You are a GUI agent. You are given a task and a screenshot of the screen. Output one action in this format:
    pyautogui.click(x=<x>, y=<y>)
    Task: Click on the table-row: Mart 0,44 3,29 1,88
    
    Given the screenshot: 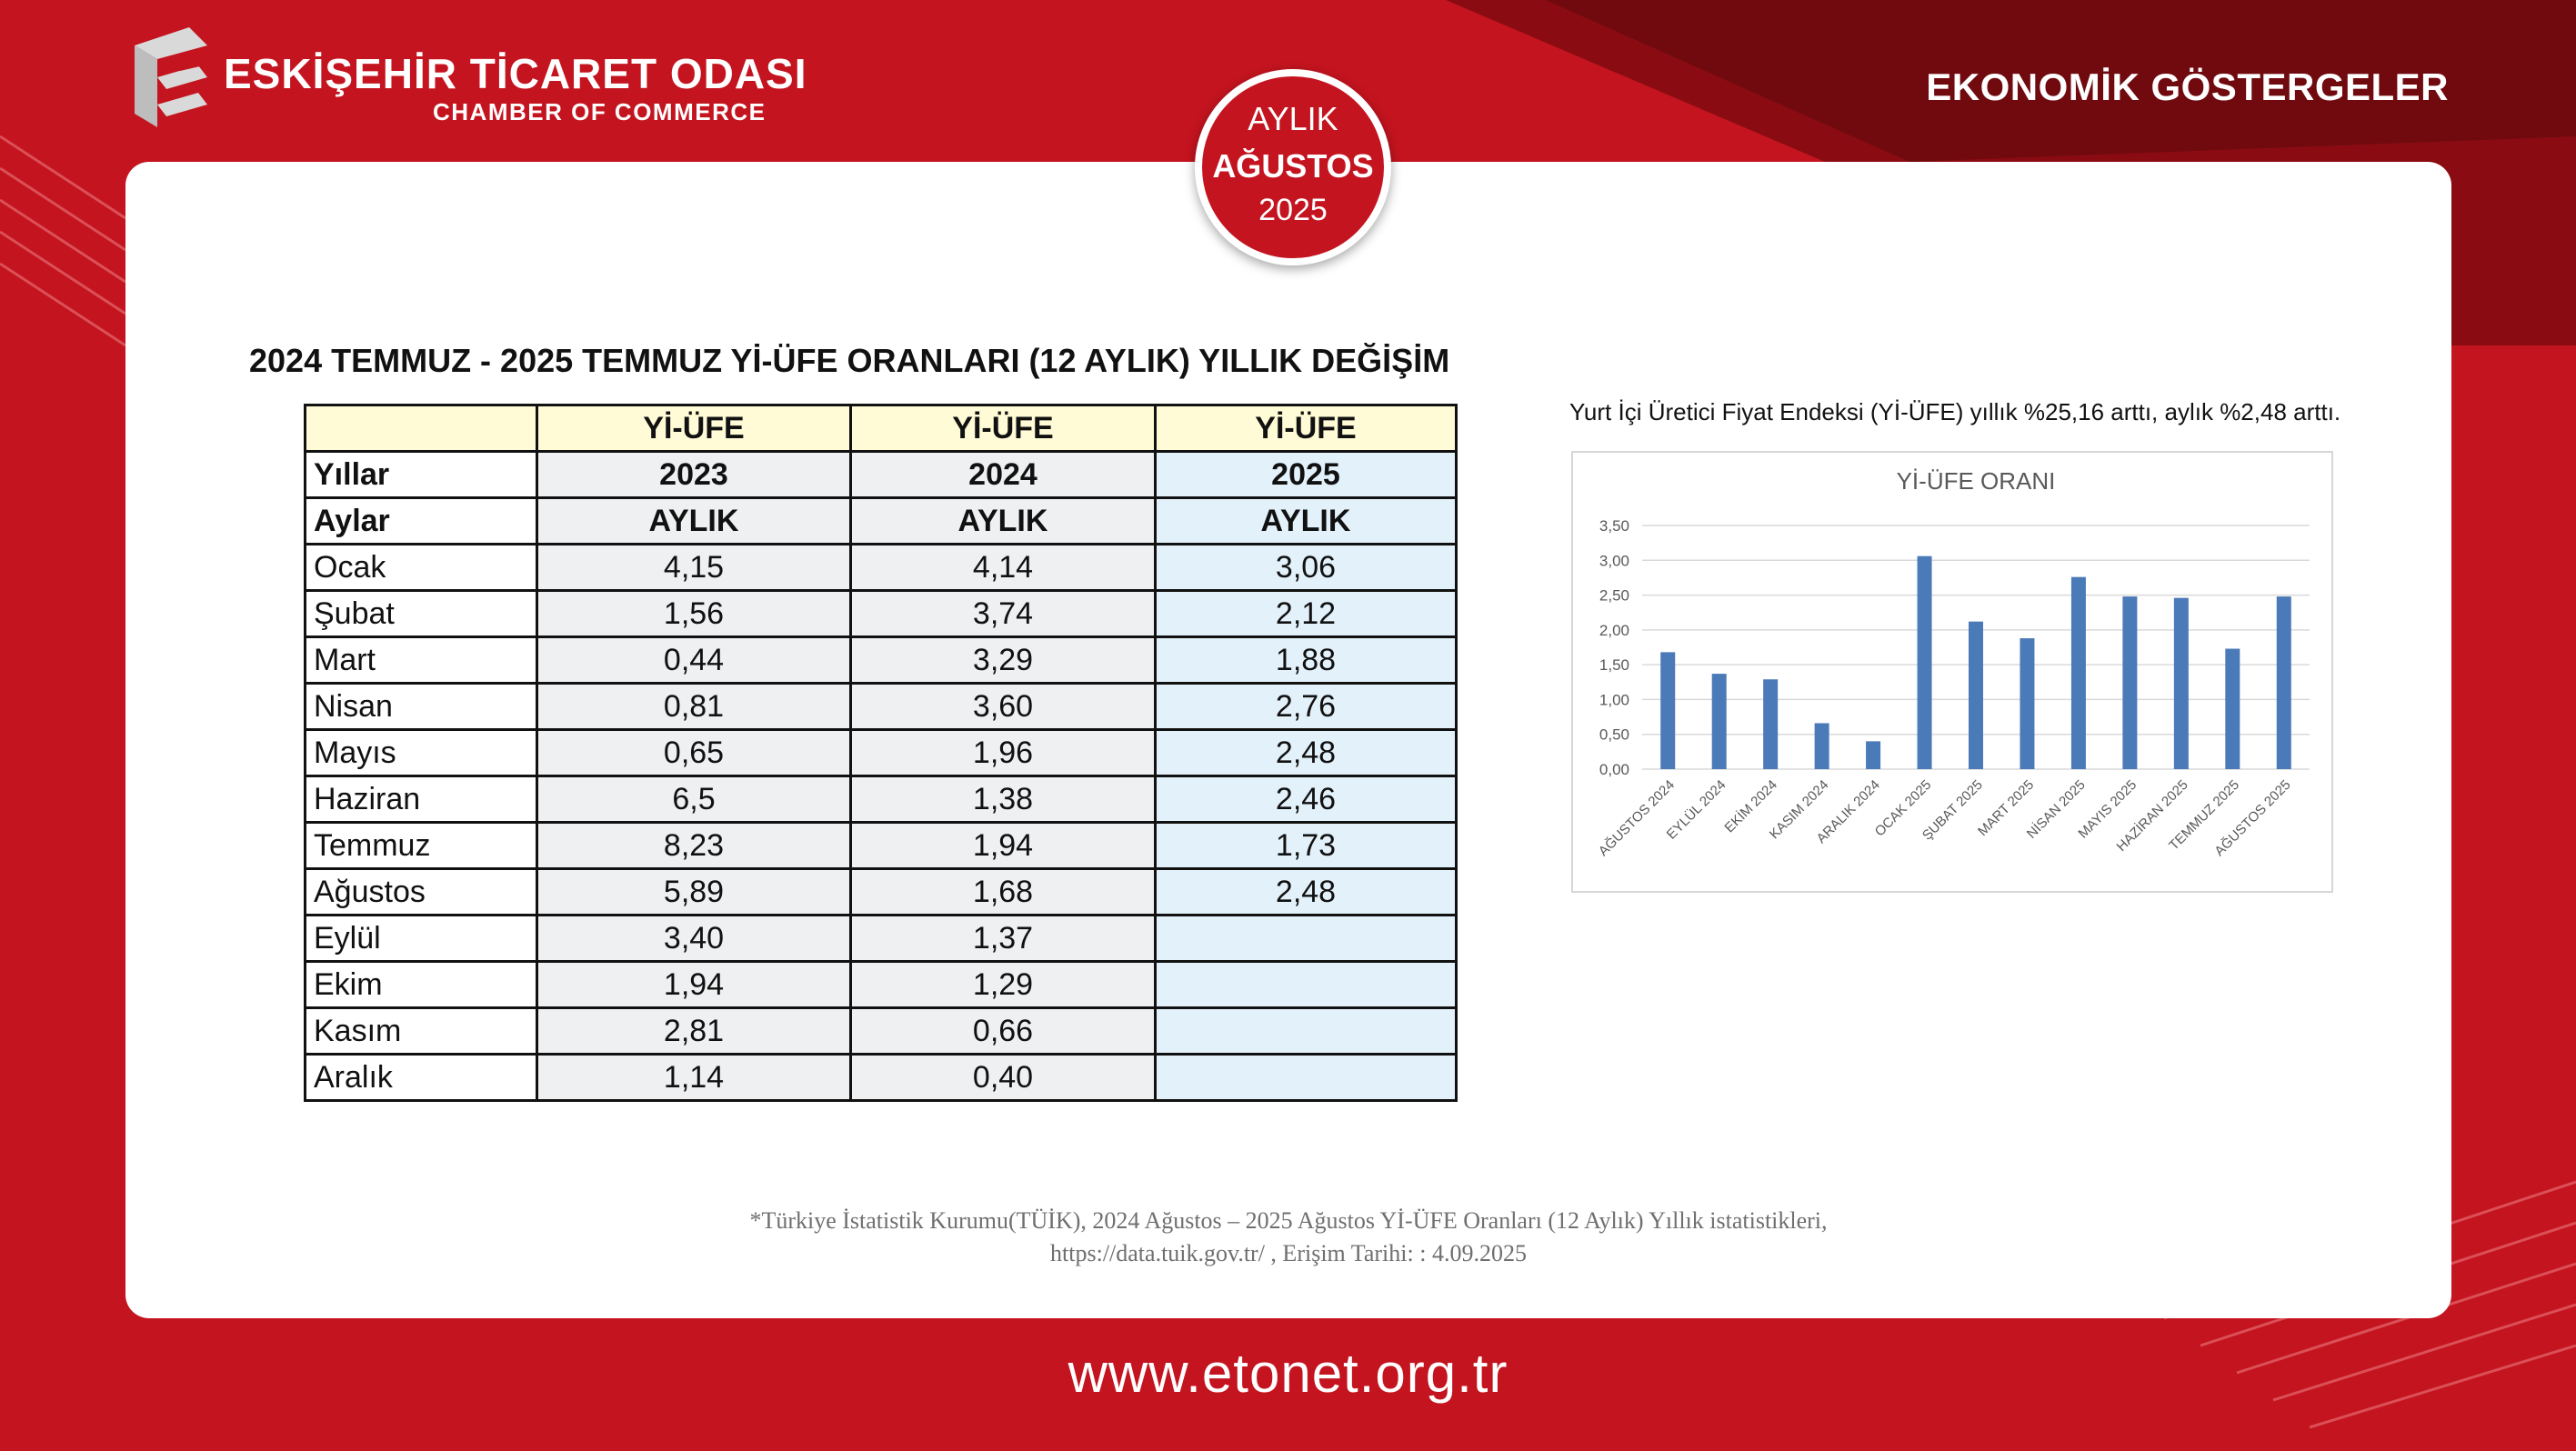 What is the action you would take?
    pyautogui.click(x=881, y=660)
    